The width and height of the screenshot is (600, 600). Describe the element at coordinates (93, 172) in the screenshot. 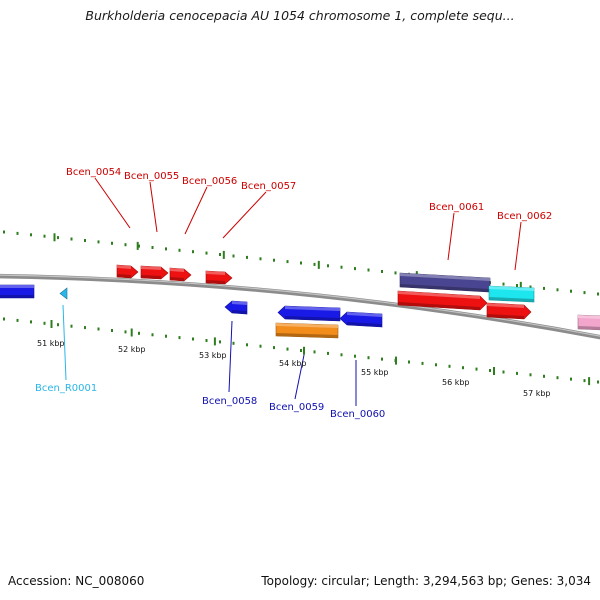

I see `gene-label-bcen-0054: Bcen_0054` at that location.